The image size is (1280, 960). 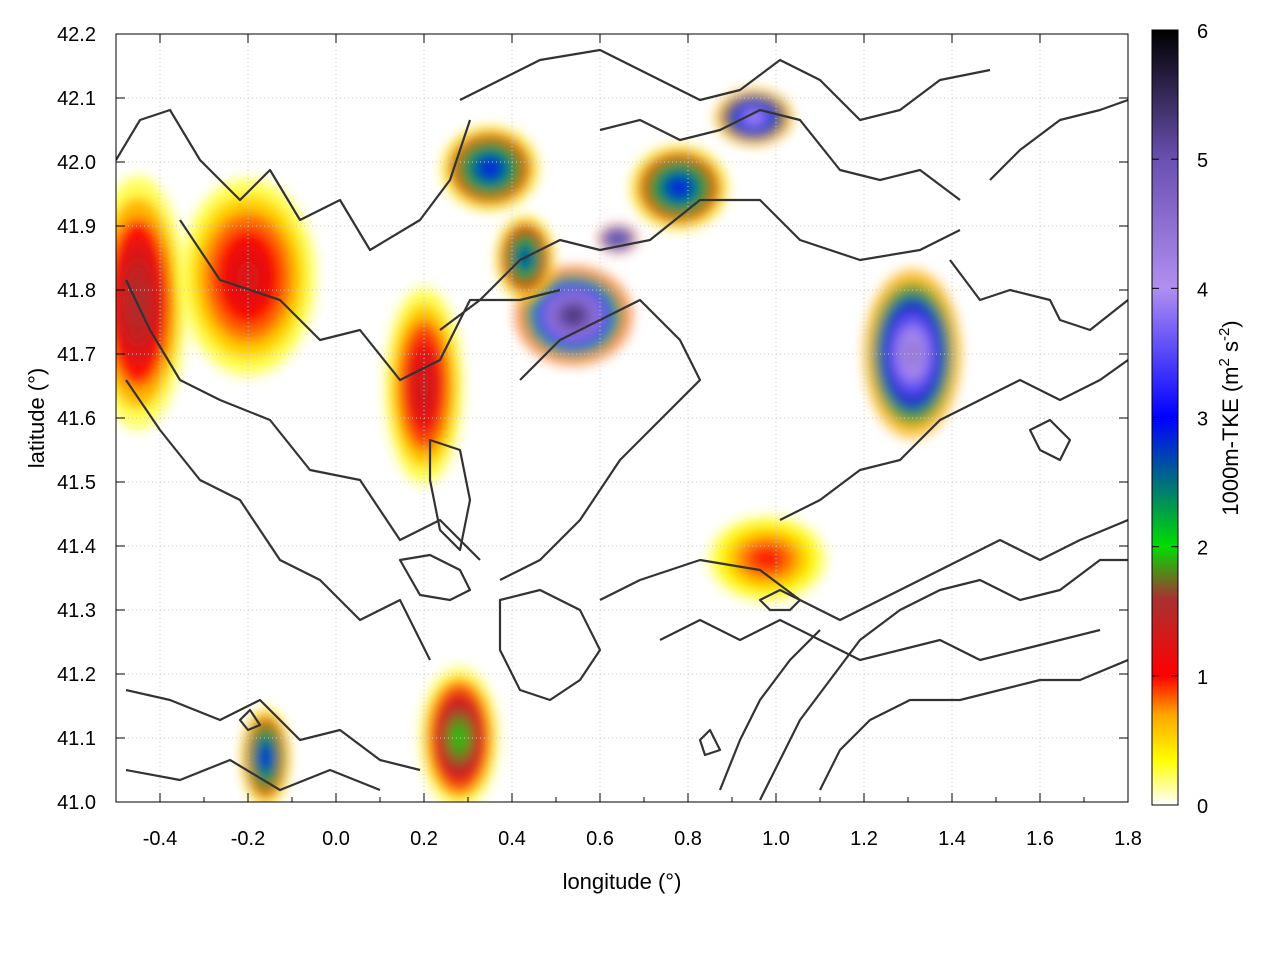 What do you see at coordinates (1224, 362) in the screenshot?
I see `colorbar-title-sup1: 2` at bounding box center [1224, 362].